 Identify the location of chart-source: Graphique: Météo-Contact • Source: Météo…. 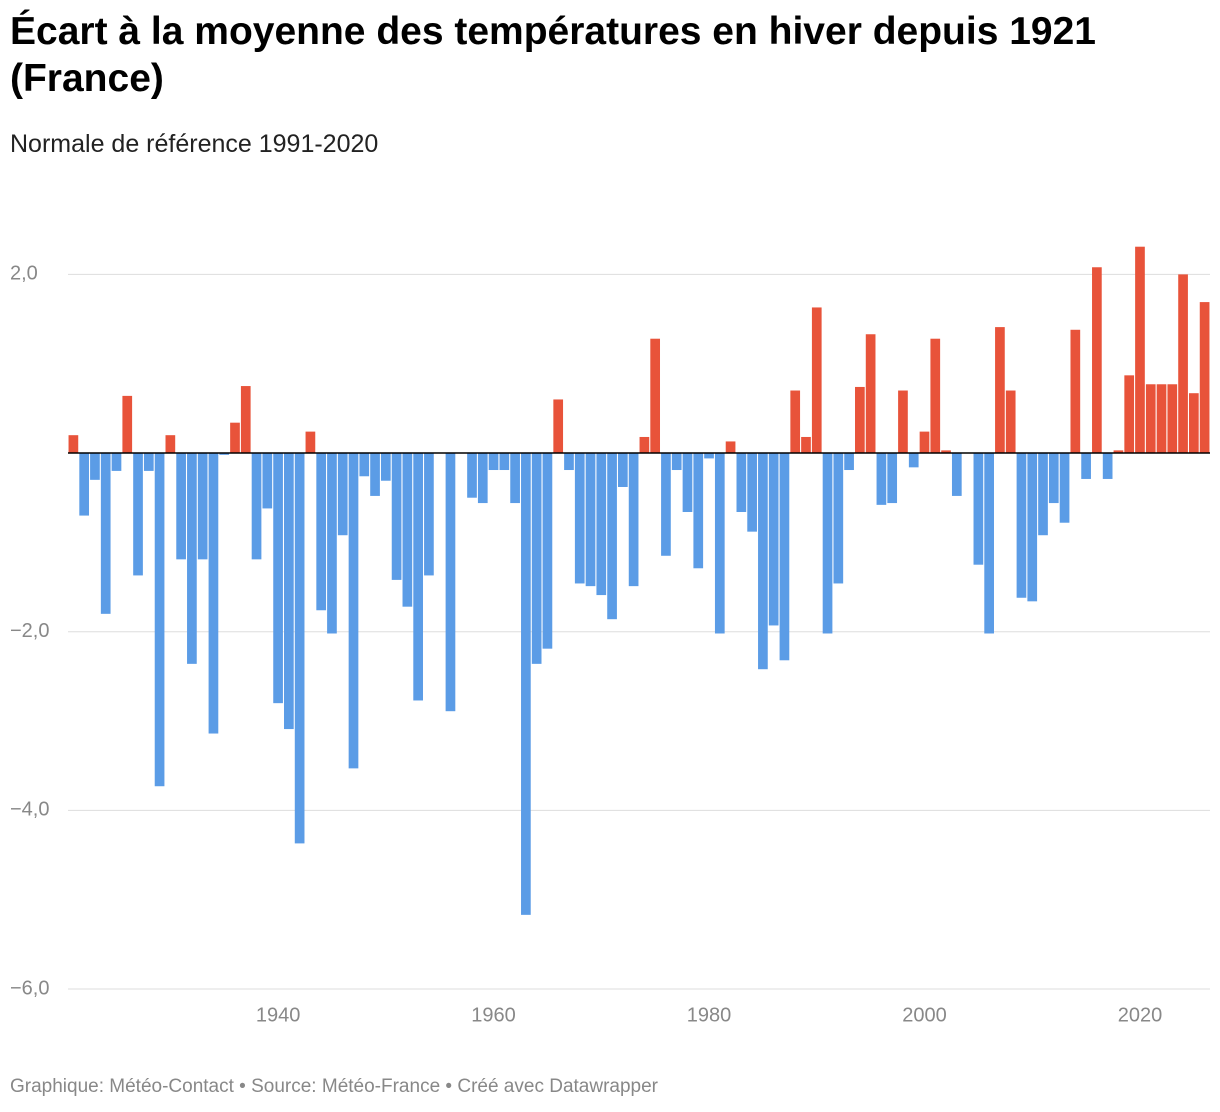
(334, 1086).